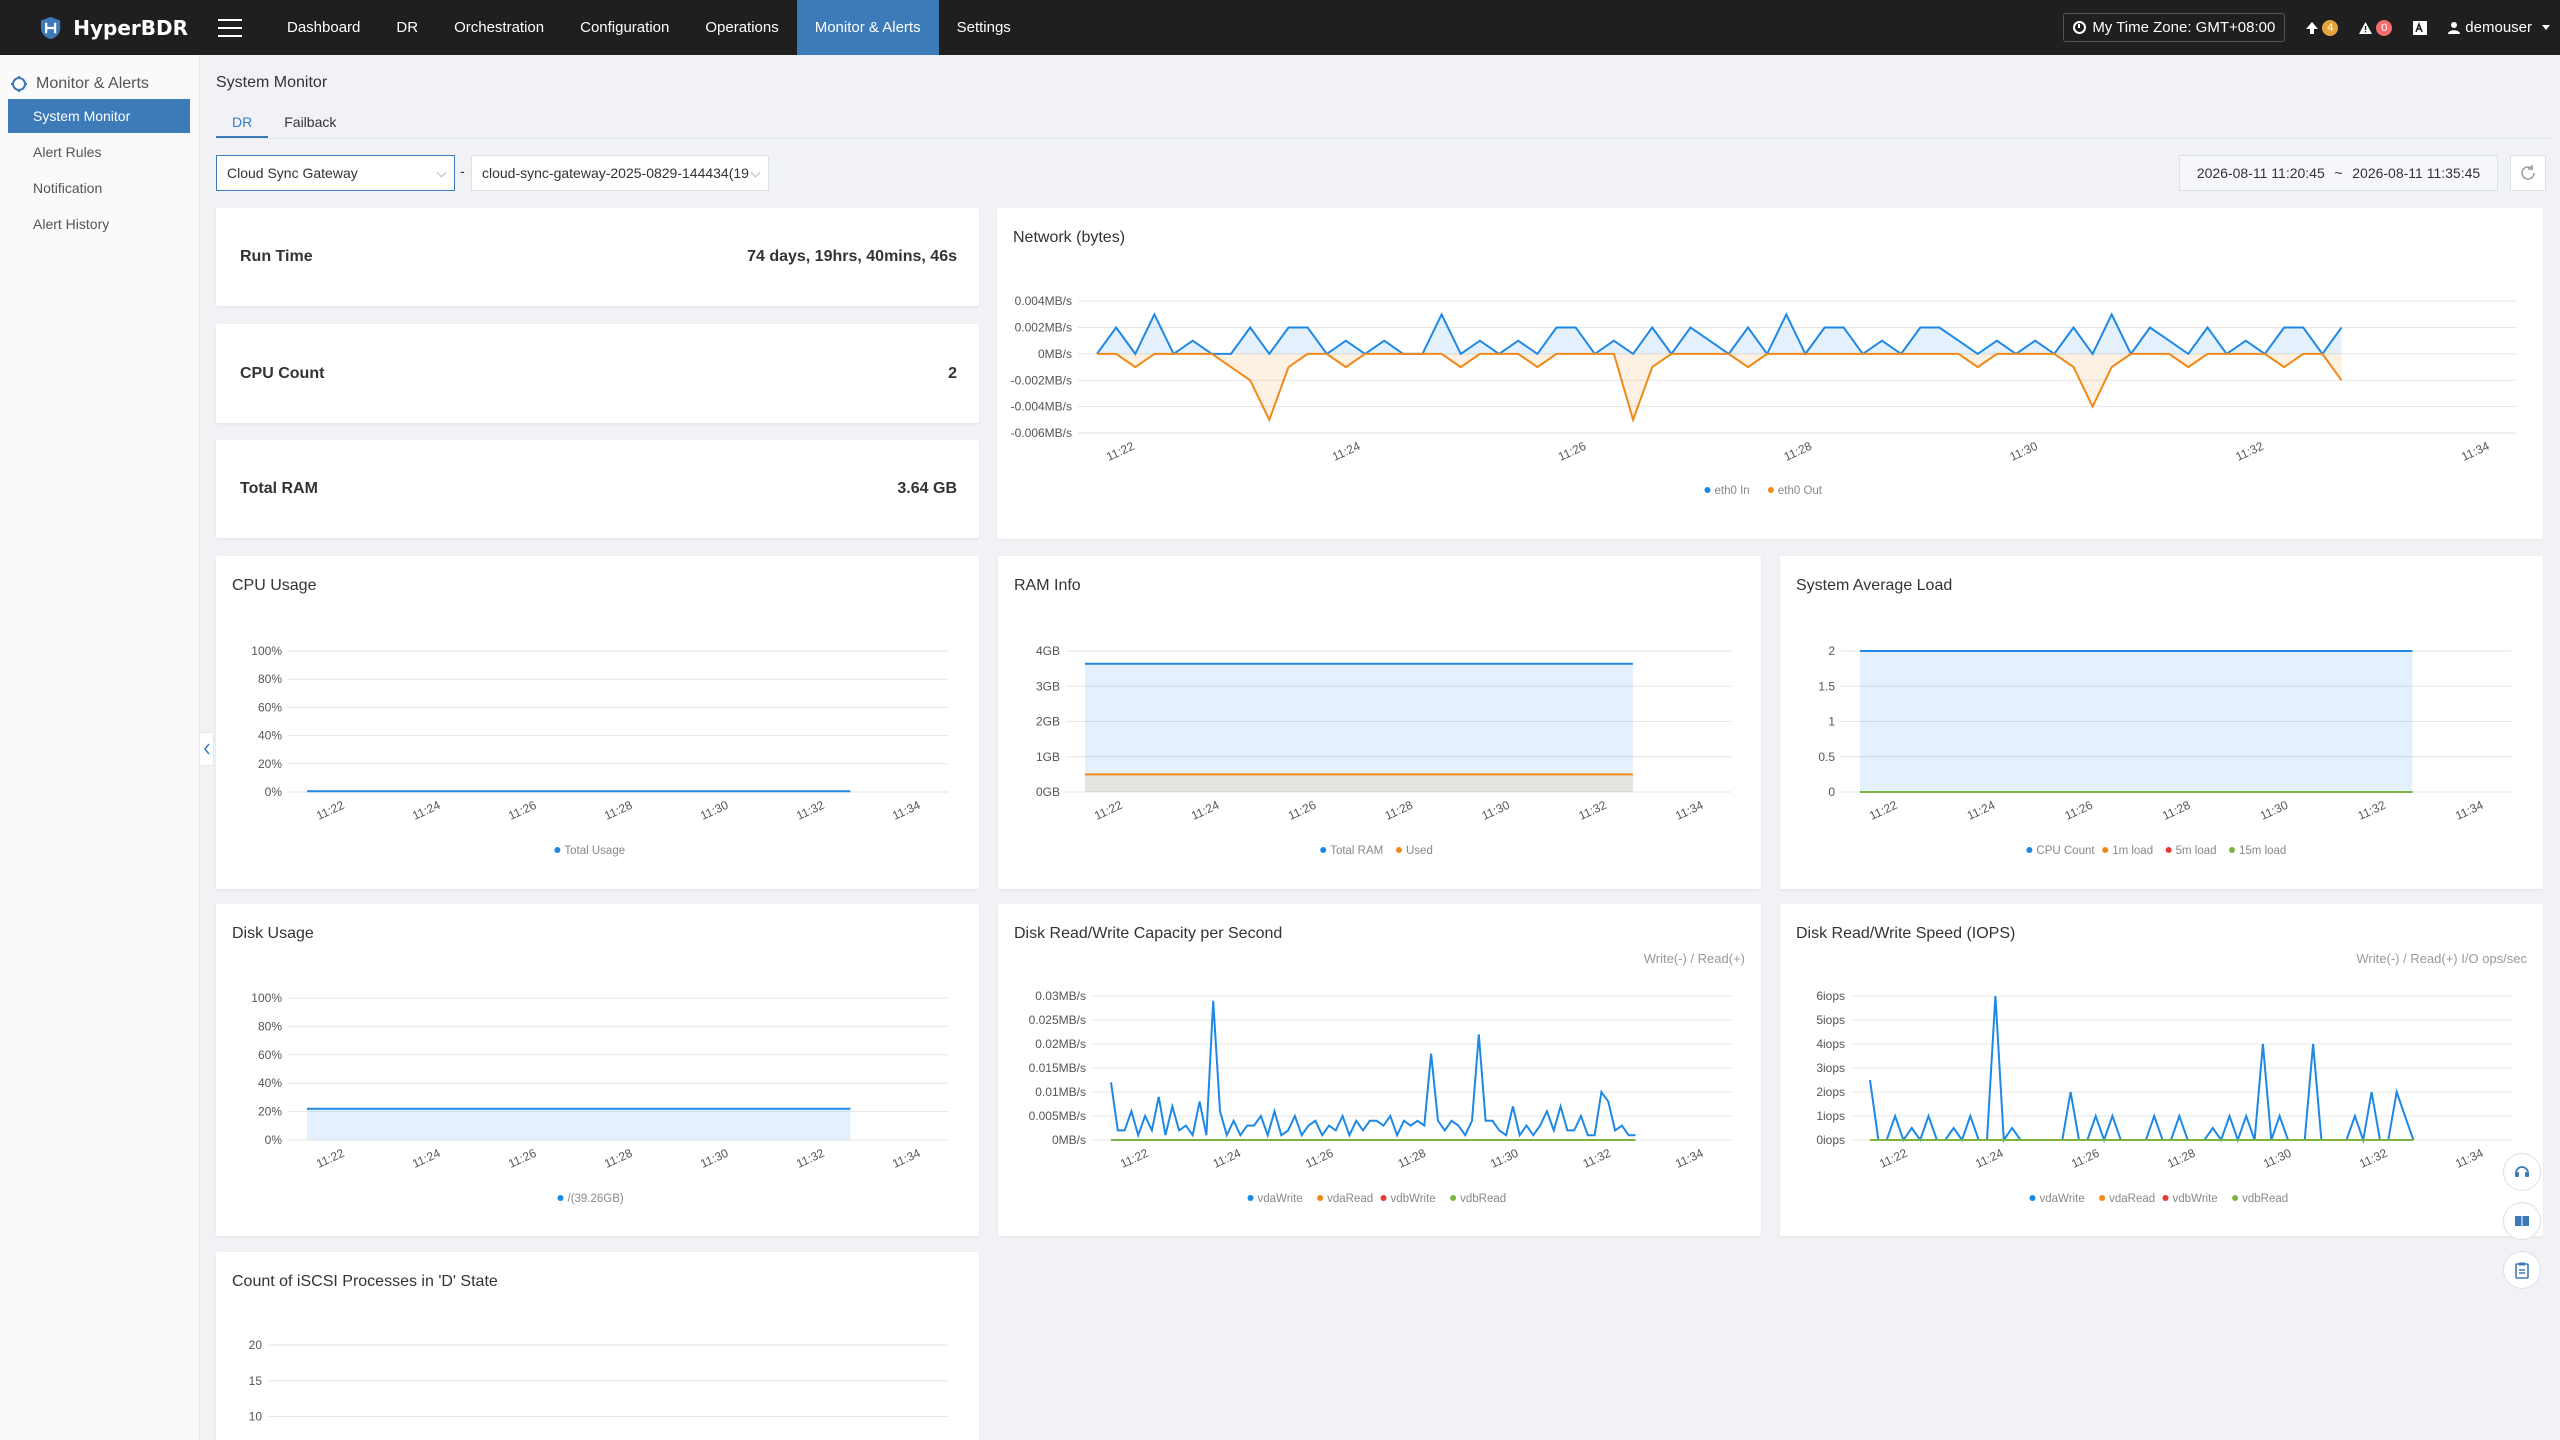  I want to click on chart-legend: CPU Count 1m load 5m load 15m load, so click(2156, 851).